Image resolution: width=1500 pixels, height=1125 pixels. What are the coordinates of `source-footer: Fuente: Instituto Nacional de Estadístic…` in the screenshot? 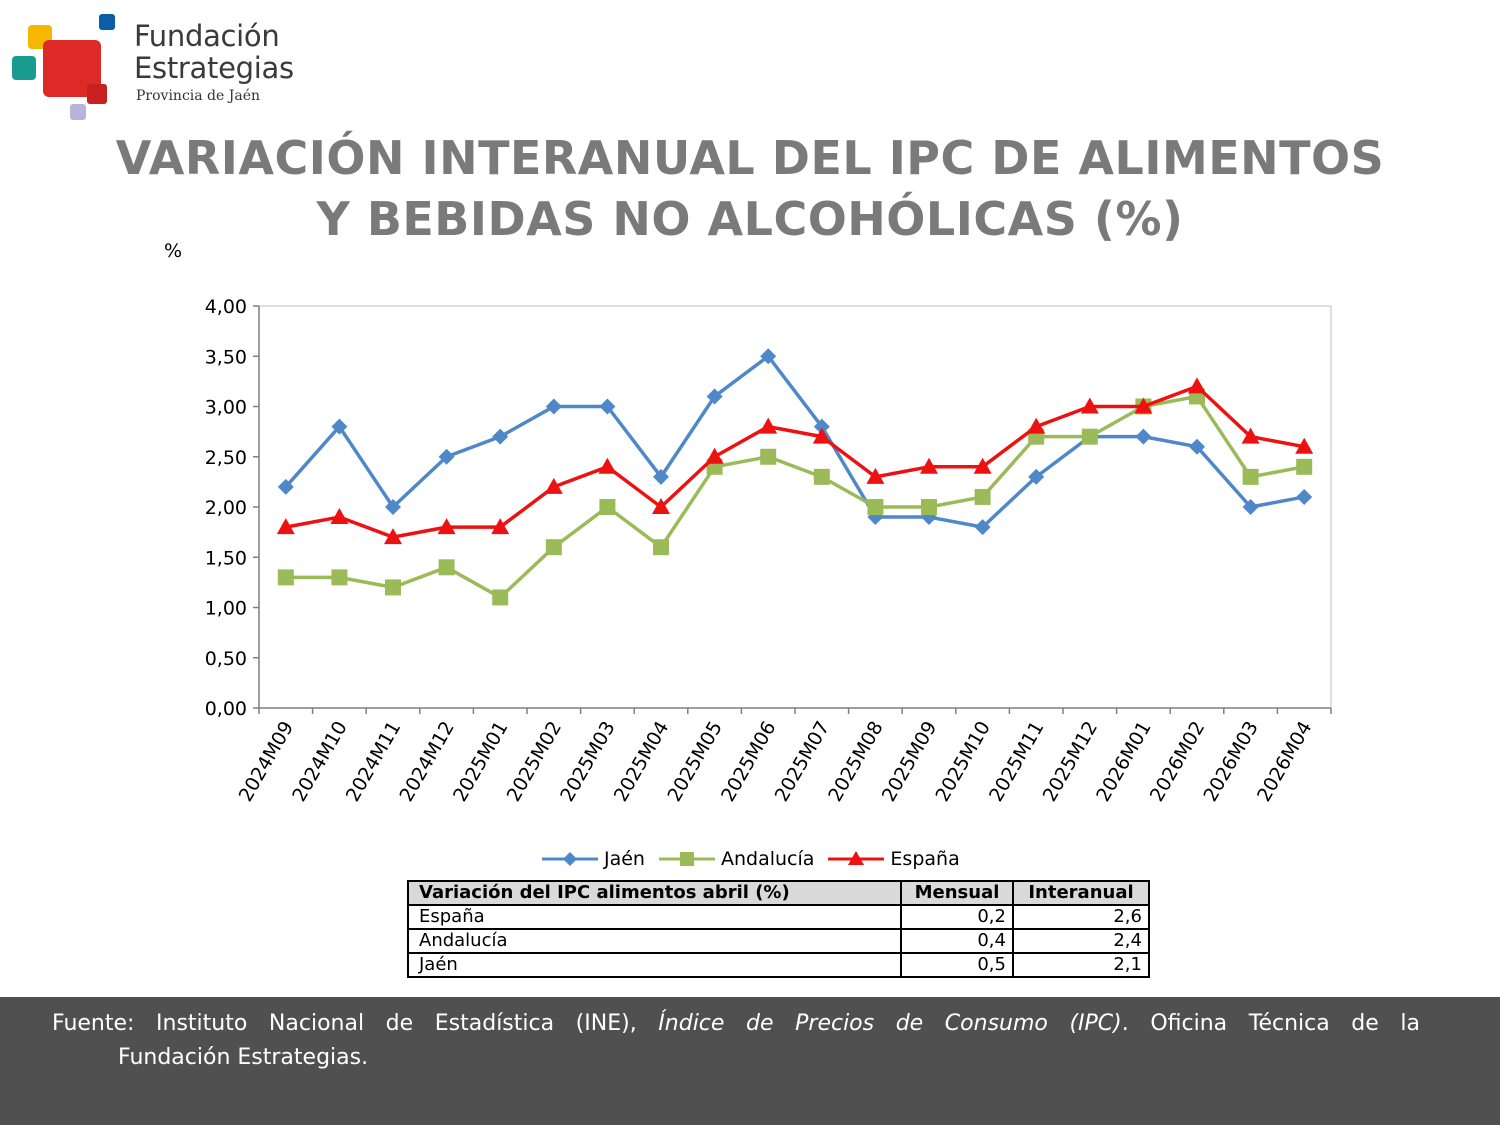 It's located at (750, 1061).